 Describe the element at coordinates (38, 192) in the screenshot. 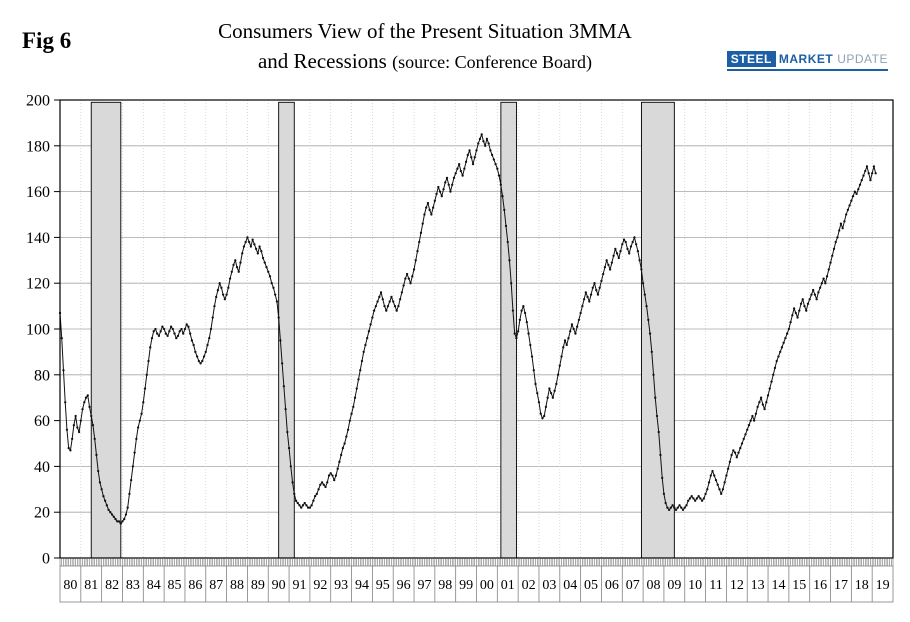

I see `y-tick-label: 160` at that location.